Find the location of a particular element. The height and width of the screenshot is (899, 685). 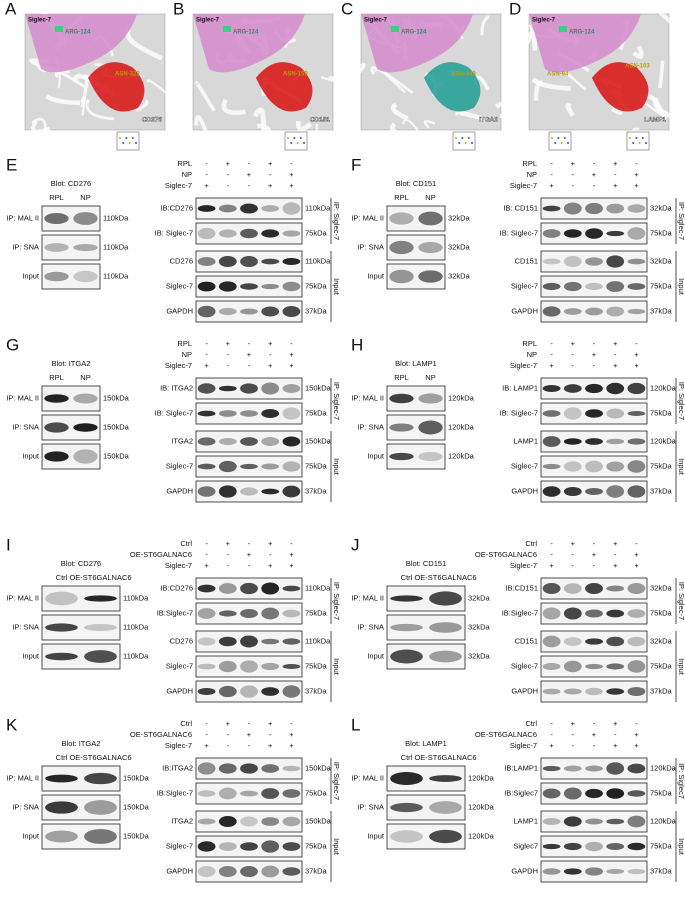

panel-letter: K is located at coordinates (12, 724).